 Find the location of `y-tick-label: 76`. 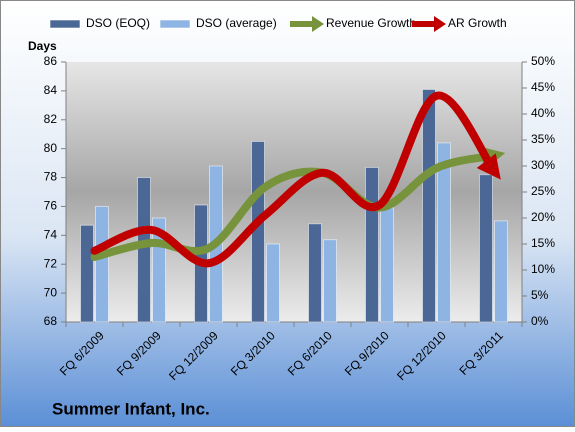

y-tick-label: 76 is located at coordinates (51, 206).